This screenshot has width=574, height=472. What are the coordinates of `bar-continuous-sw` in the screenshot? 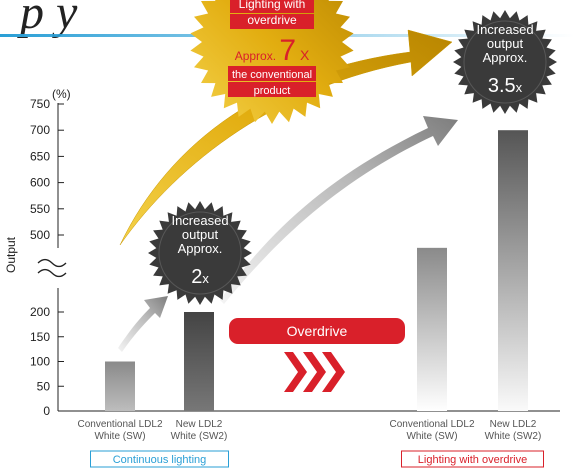 It's located at (120, 386).